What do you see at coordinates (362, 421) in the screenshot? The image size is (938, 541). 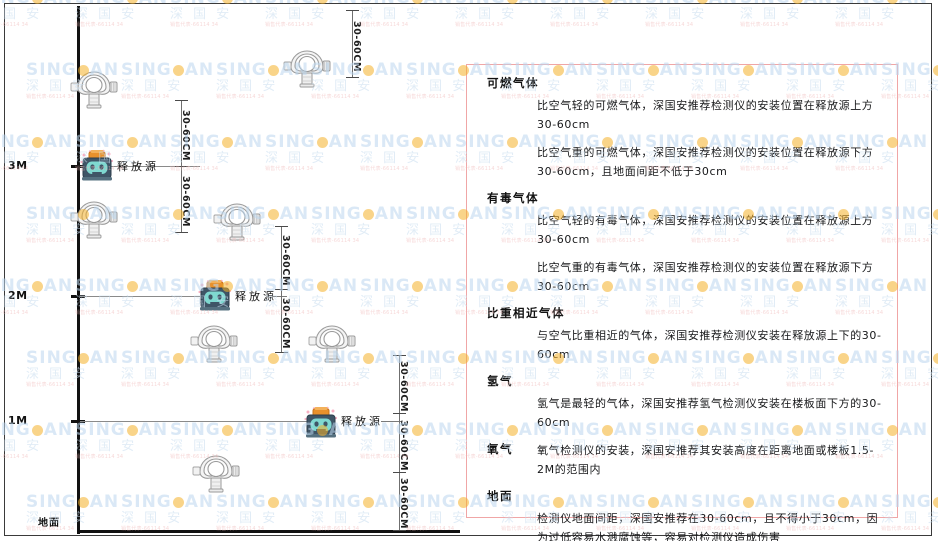 I see `release-source-label-1m: 释放源` at bounding box center [362, 421].